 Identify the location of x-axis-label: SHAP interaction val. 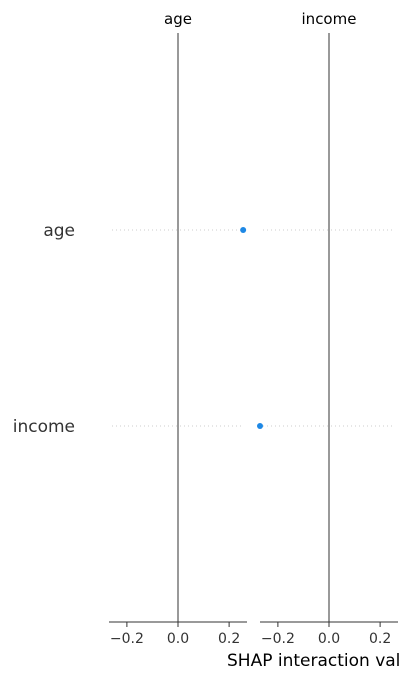
(313, 661).